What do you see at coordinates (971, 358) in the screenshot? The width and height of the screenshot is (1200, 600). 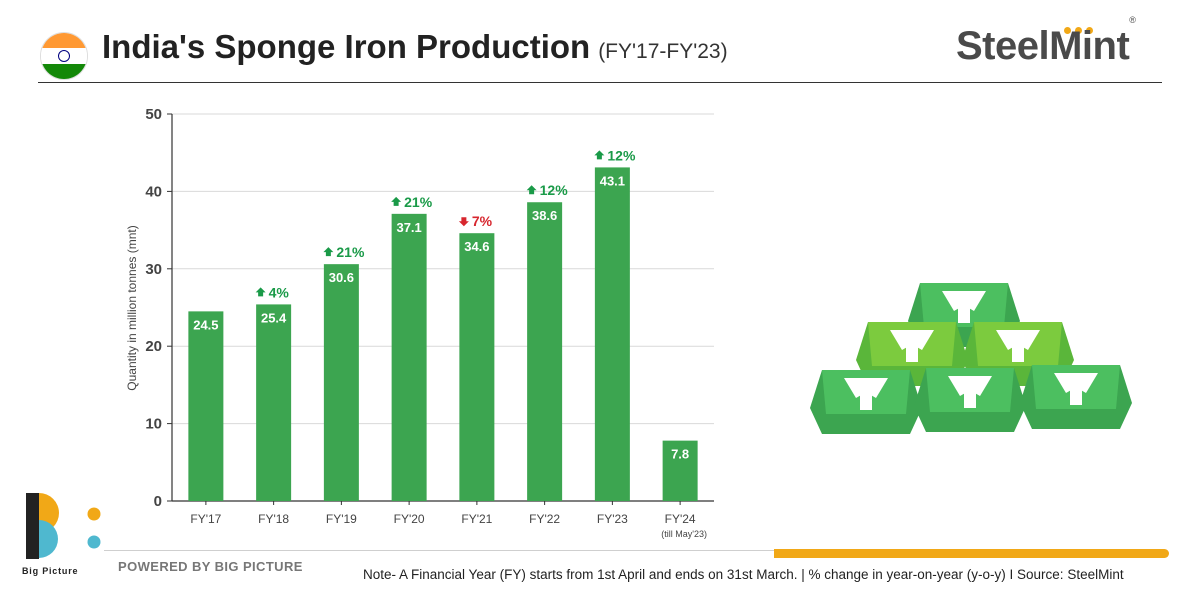 I see `sponge-iron-cubes-icon` at bounding box center [971, 358].